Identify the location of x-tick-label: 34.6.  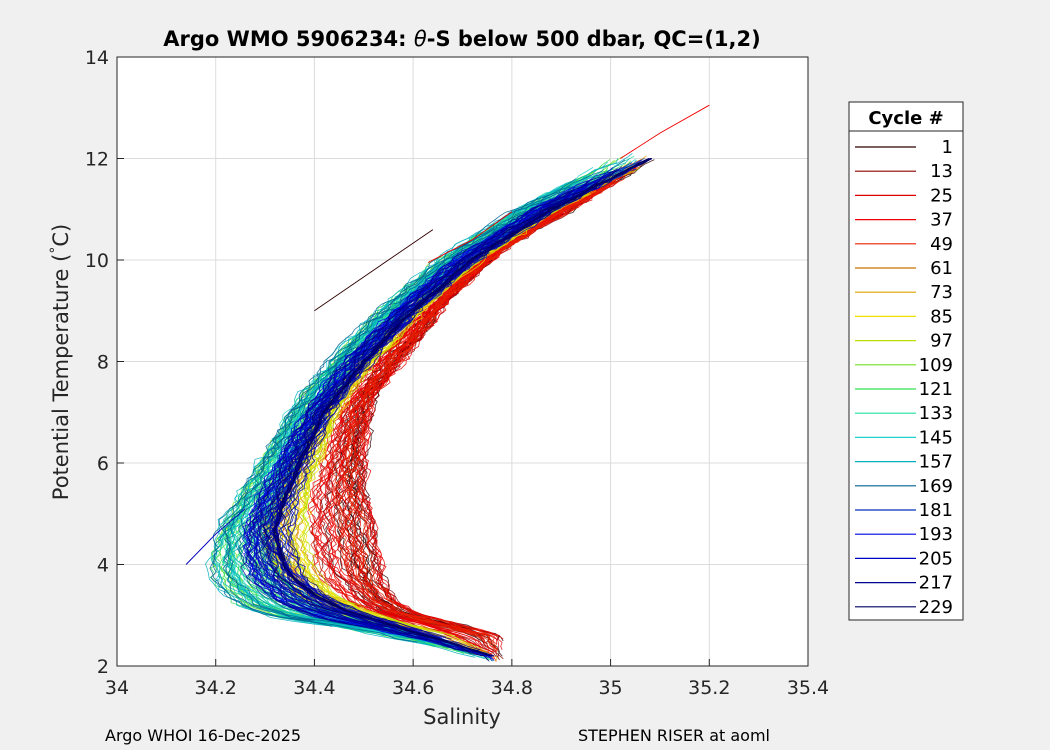
(413, 688).